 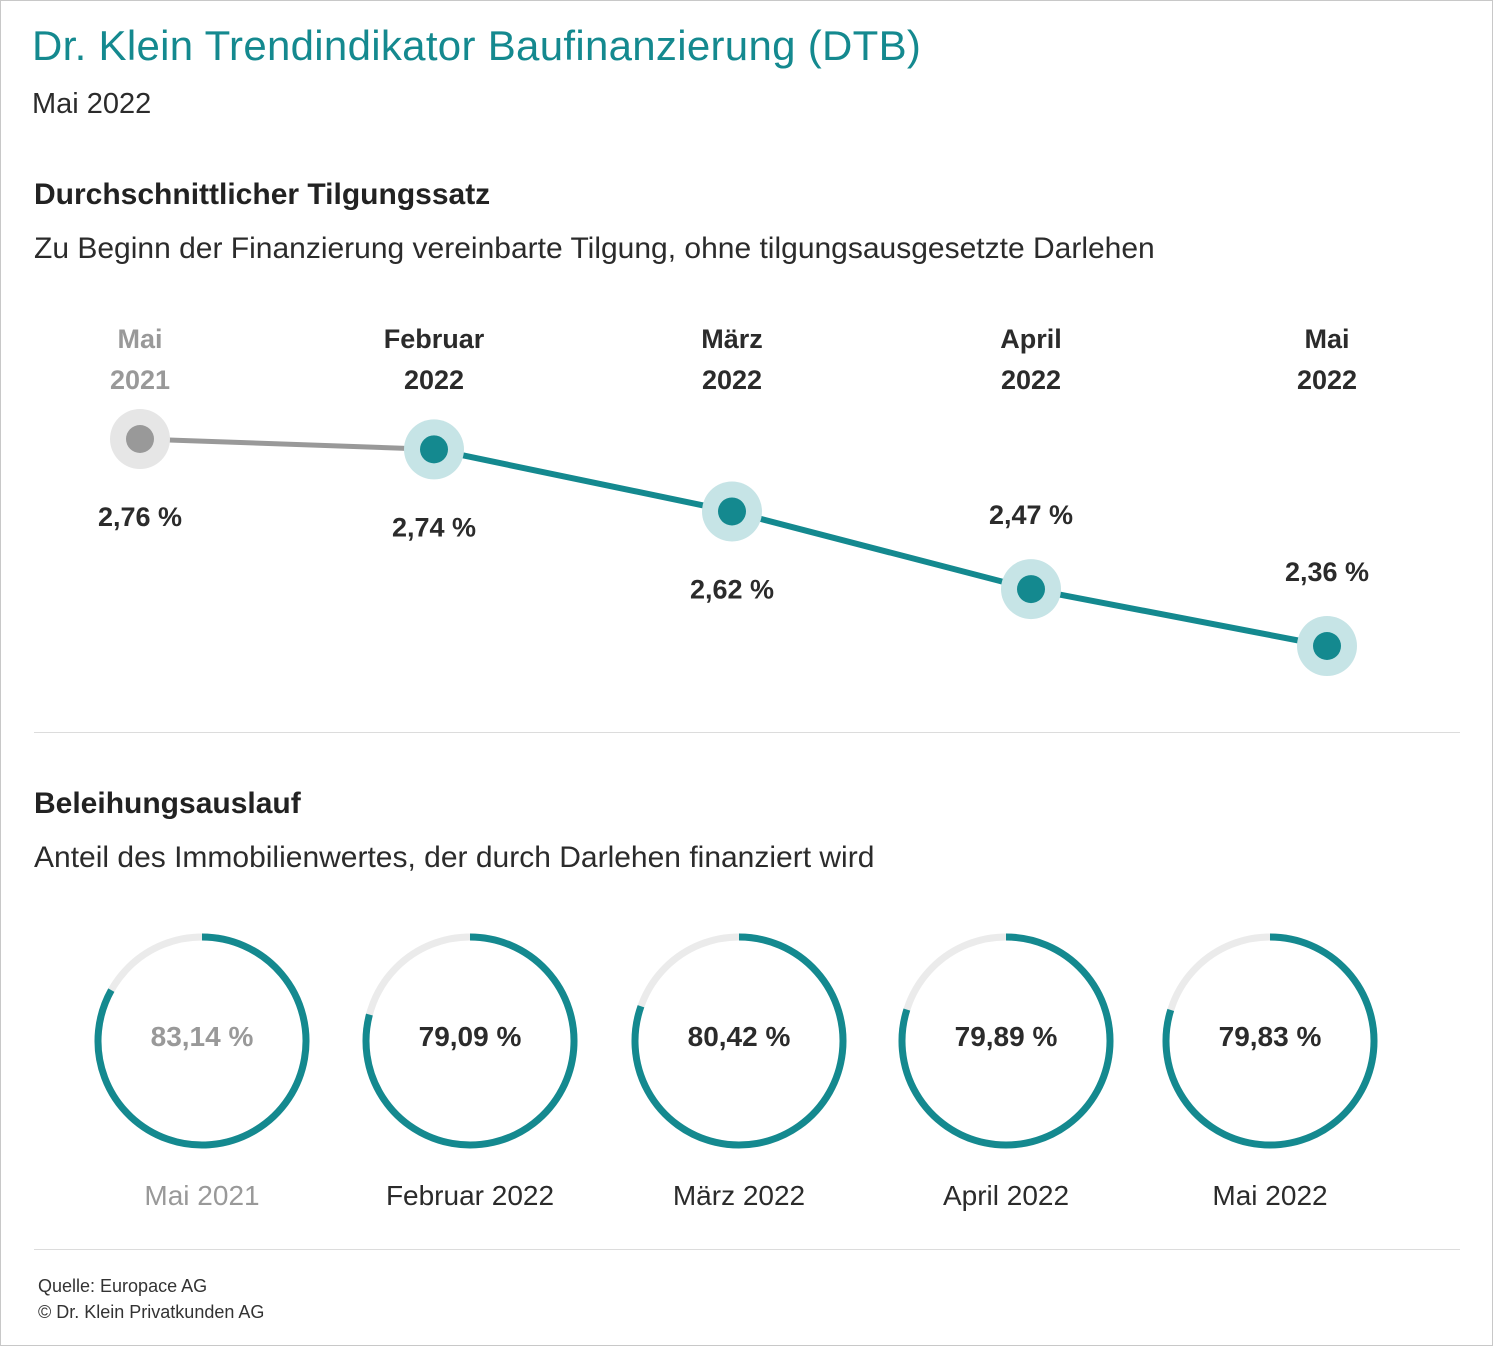 What do you see at coordinates (1270, 1036) in the screenshot?
I see `data-label: 79,83 %` at bounding box center [1270, 1036].